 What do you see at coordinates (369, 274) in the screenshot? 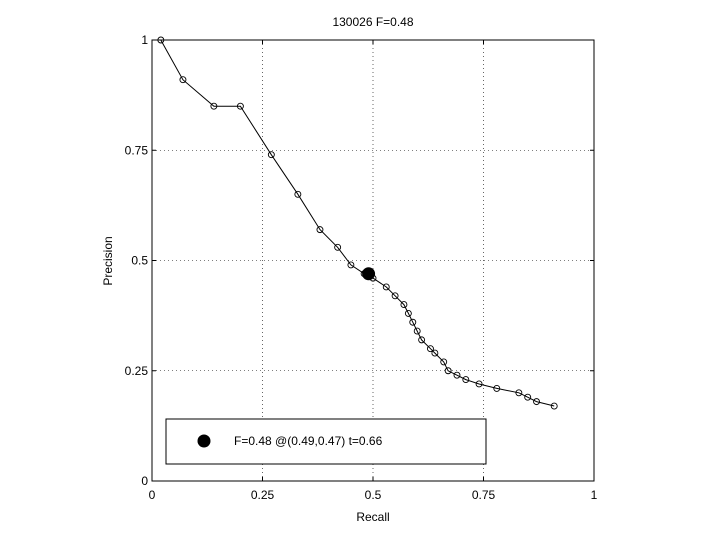
I see `best-f-point` at bounding box center [369, 274].